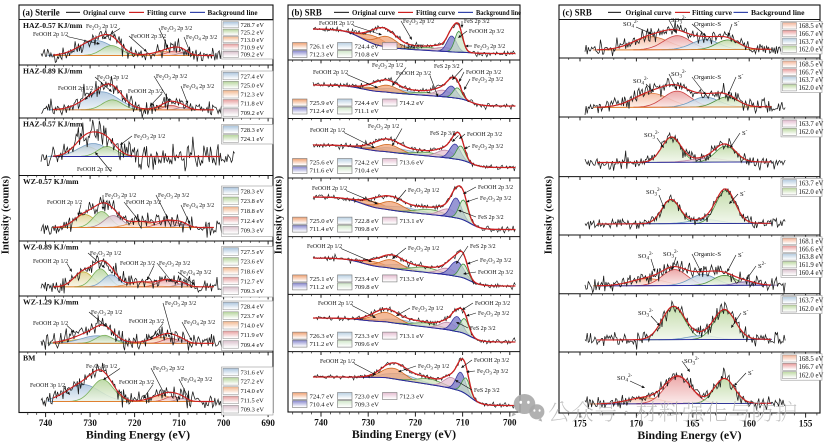  What do you see at coordinates (322, 103) in the screenshot?
I see `svg-text: 725.9 eV` at bounding box center [322, 103].